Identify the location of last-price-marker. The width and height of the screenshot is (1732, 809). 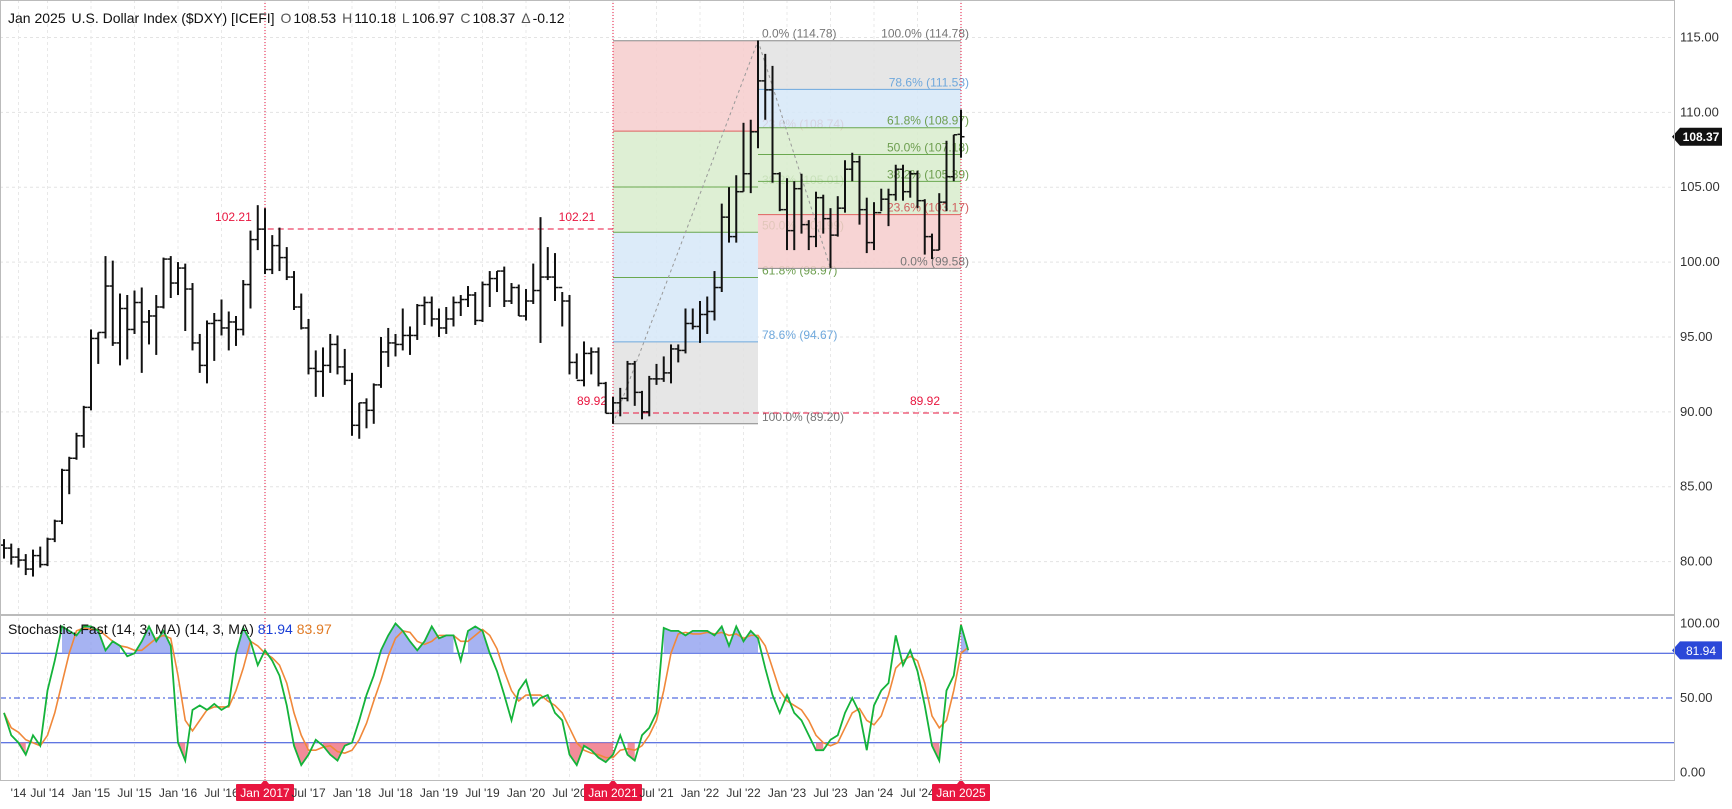
(1697, 136).